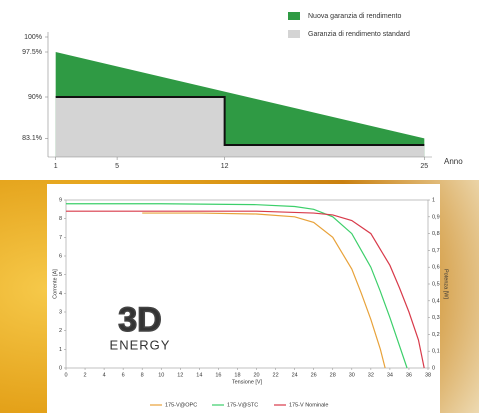 The image size is (479, 413). What do you see at coordinates (409, 375) in the screenshot?
I see `x-tick-label: 36` at bounding box center [409, 375].